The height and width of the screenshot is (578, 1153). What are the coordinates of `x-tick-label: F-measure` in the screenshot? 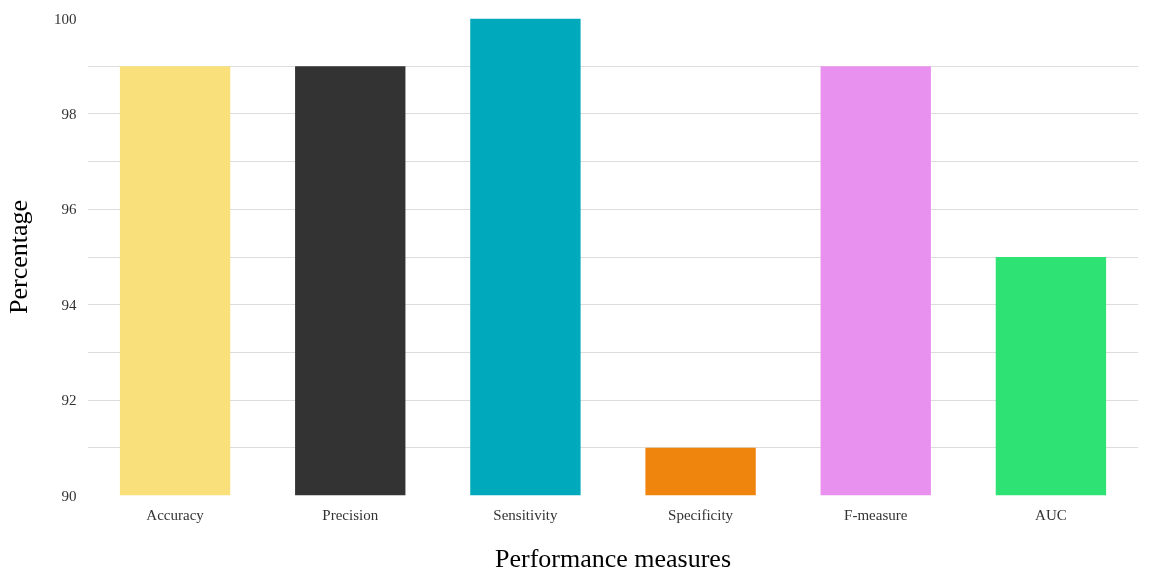 It's located at (876, 514).